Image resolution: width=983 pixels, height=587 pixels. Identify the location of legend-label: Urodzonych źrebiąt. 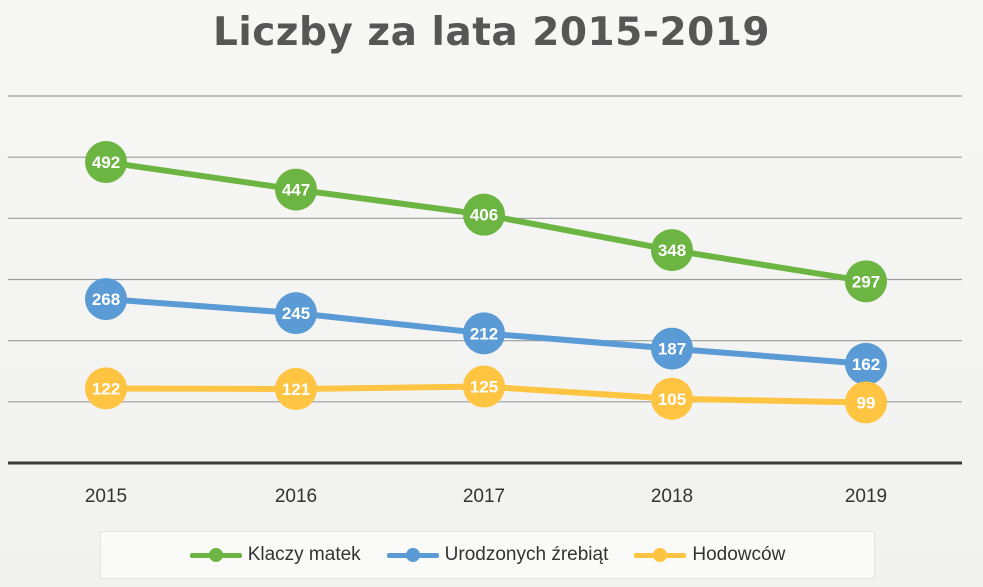
(526, 554).